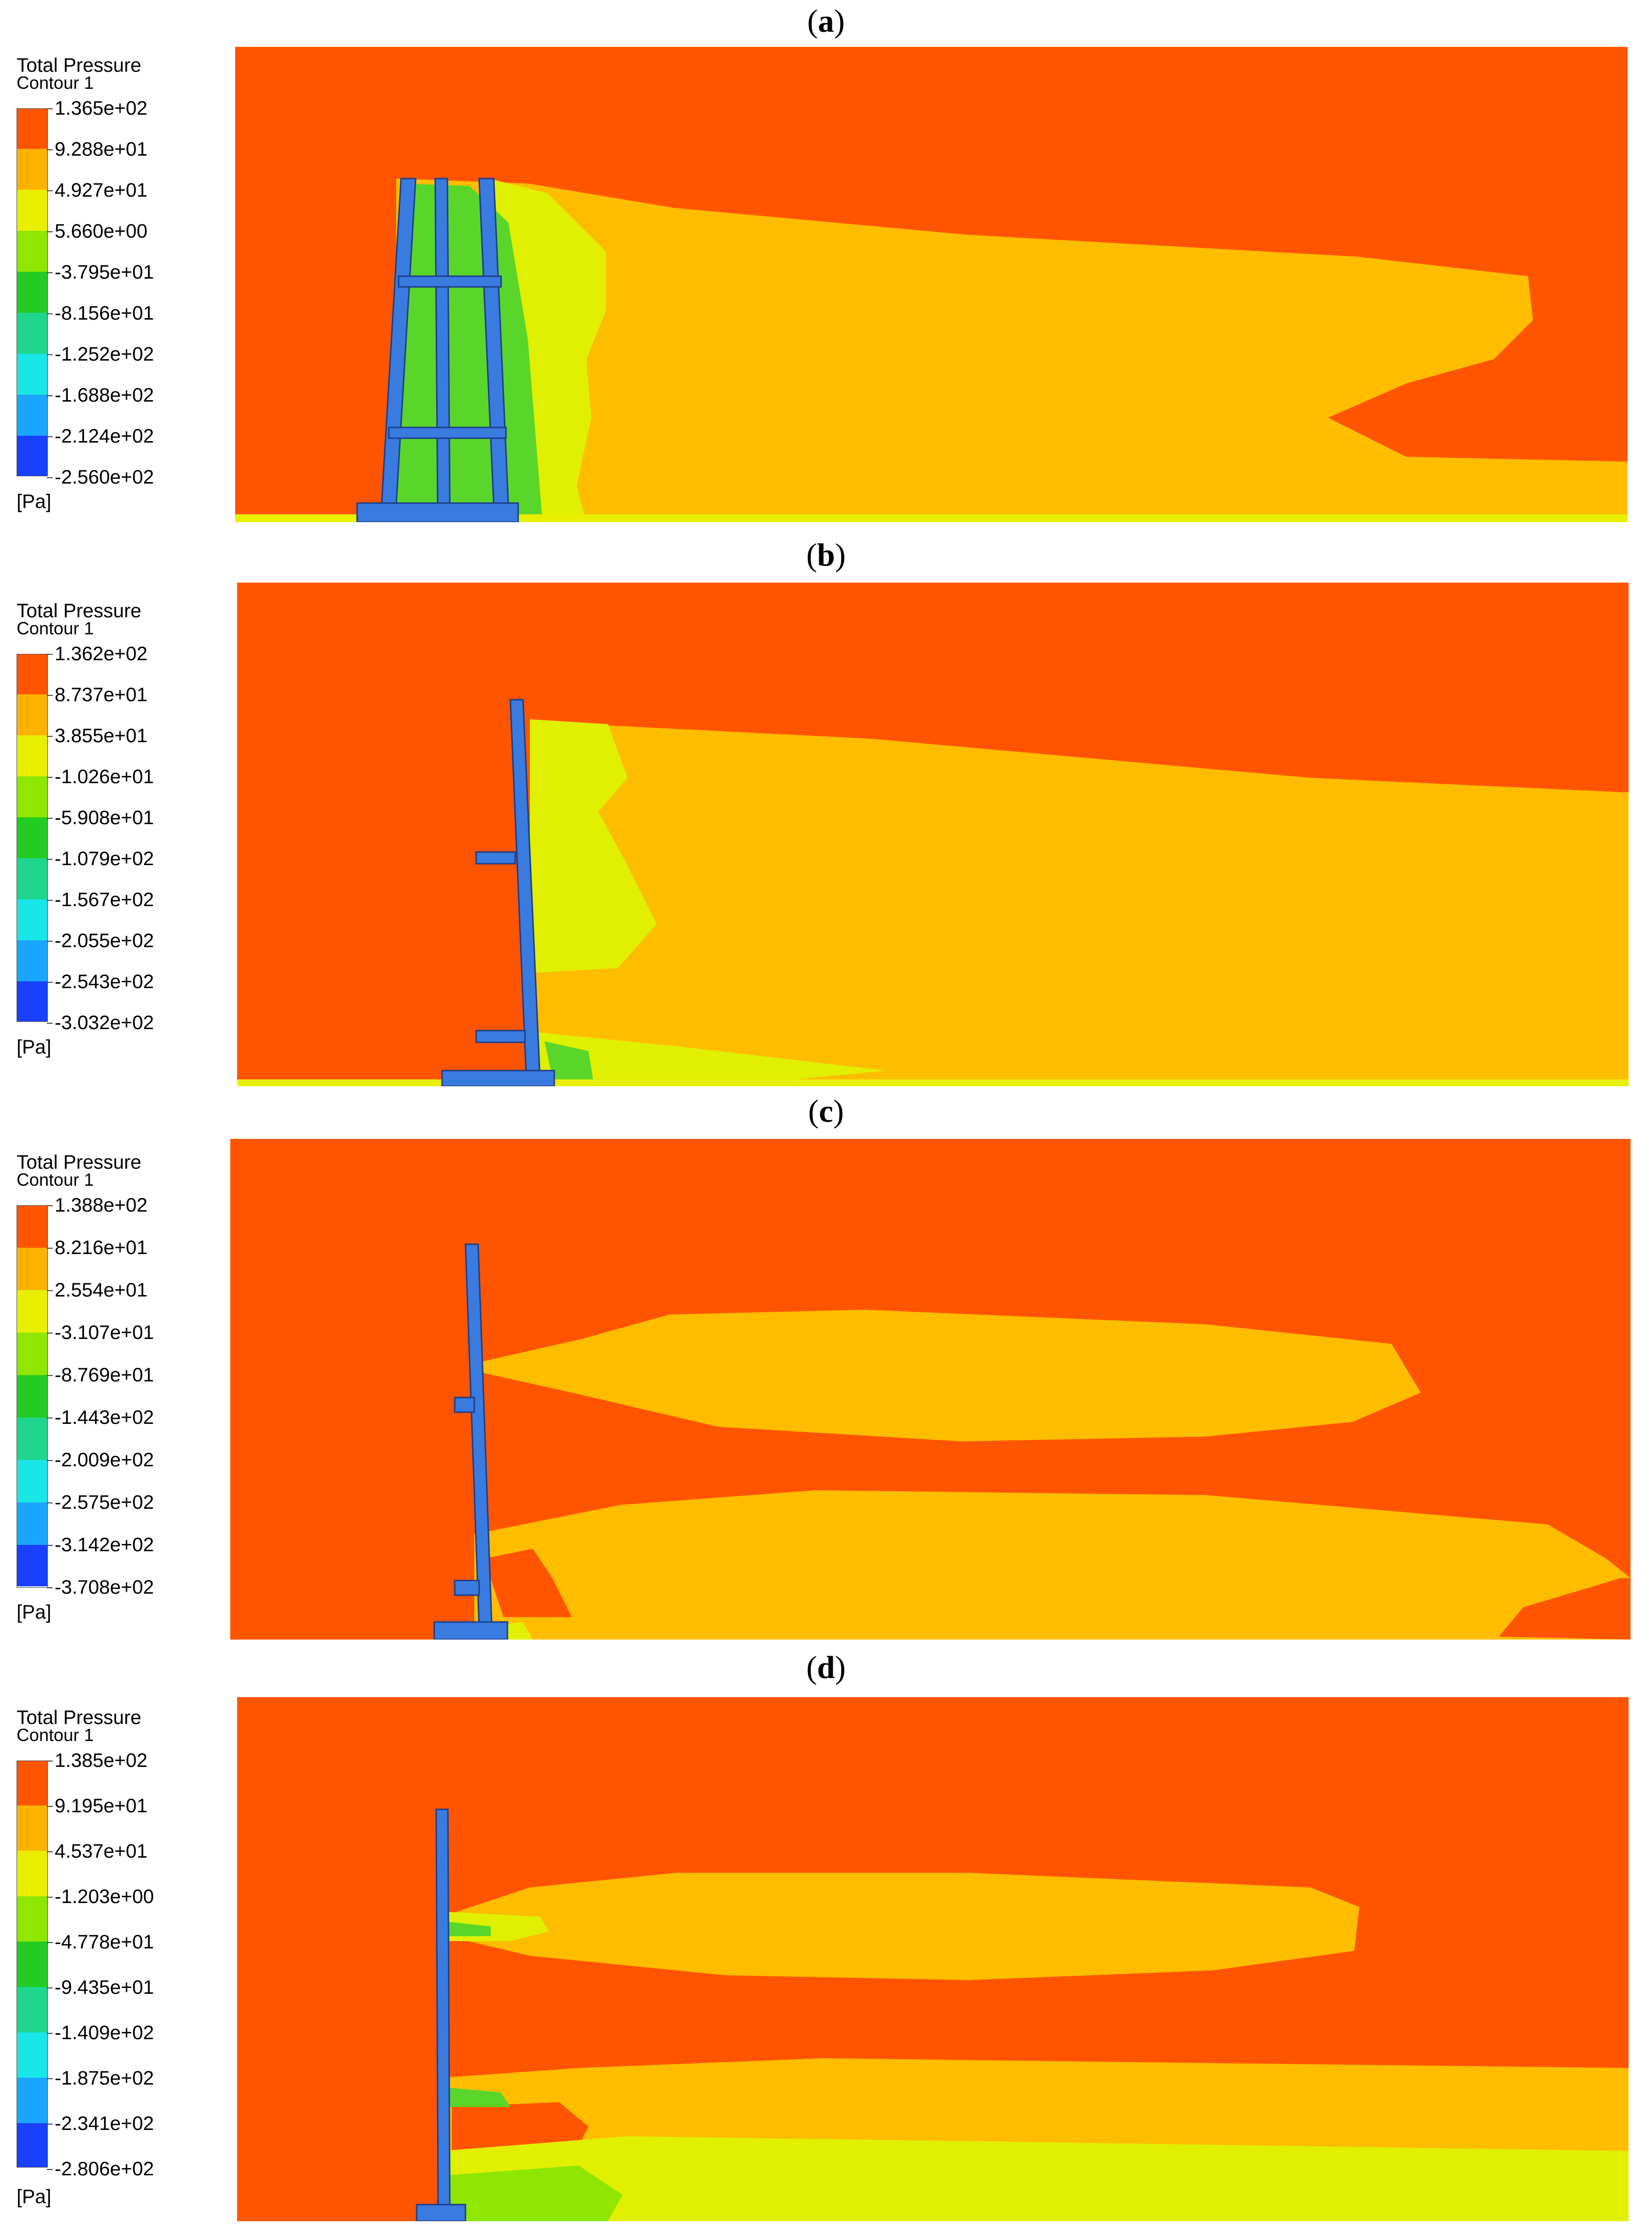  What do you see at coordinates (101, 859) in the screenshot?
I see `legend-tick: -1.079e+02` at bounding box center [101, 859].